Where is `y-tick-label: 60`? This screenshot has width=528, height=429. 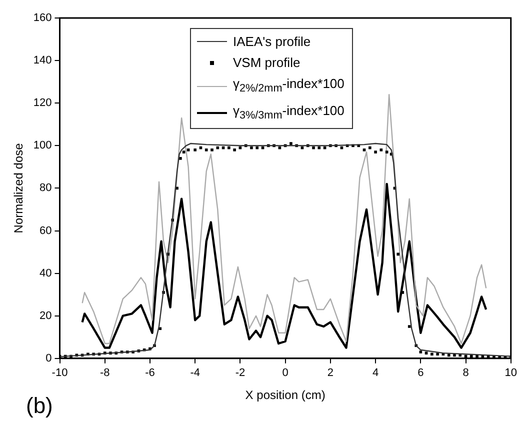 y-tick-label: 60 is located at coordinates (46, 230).